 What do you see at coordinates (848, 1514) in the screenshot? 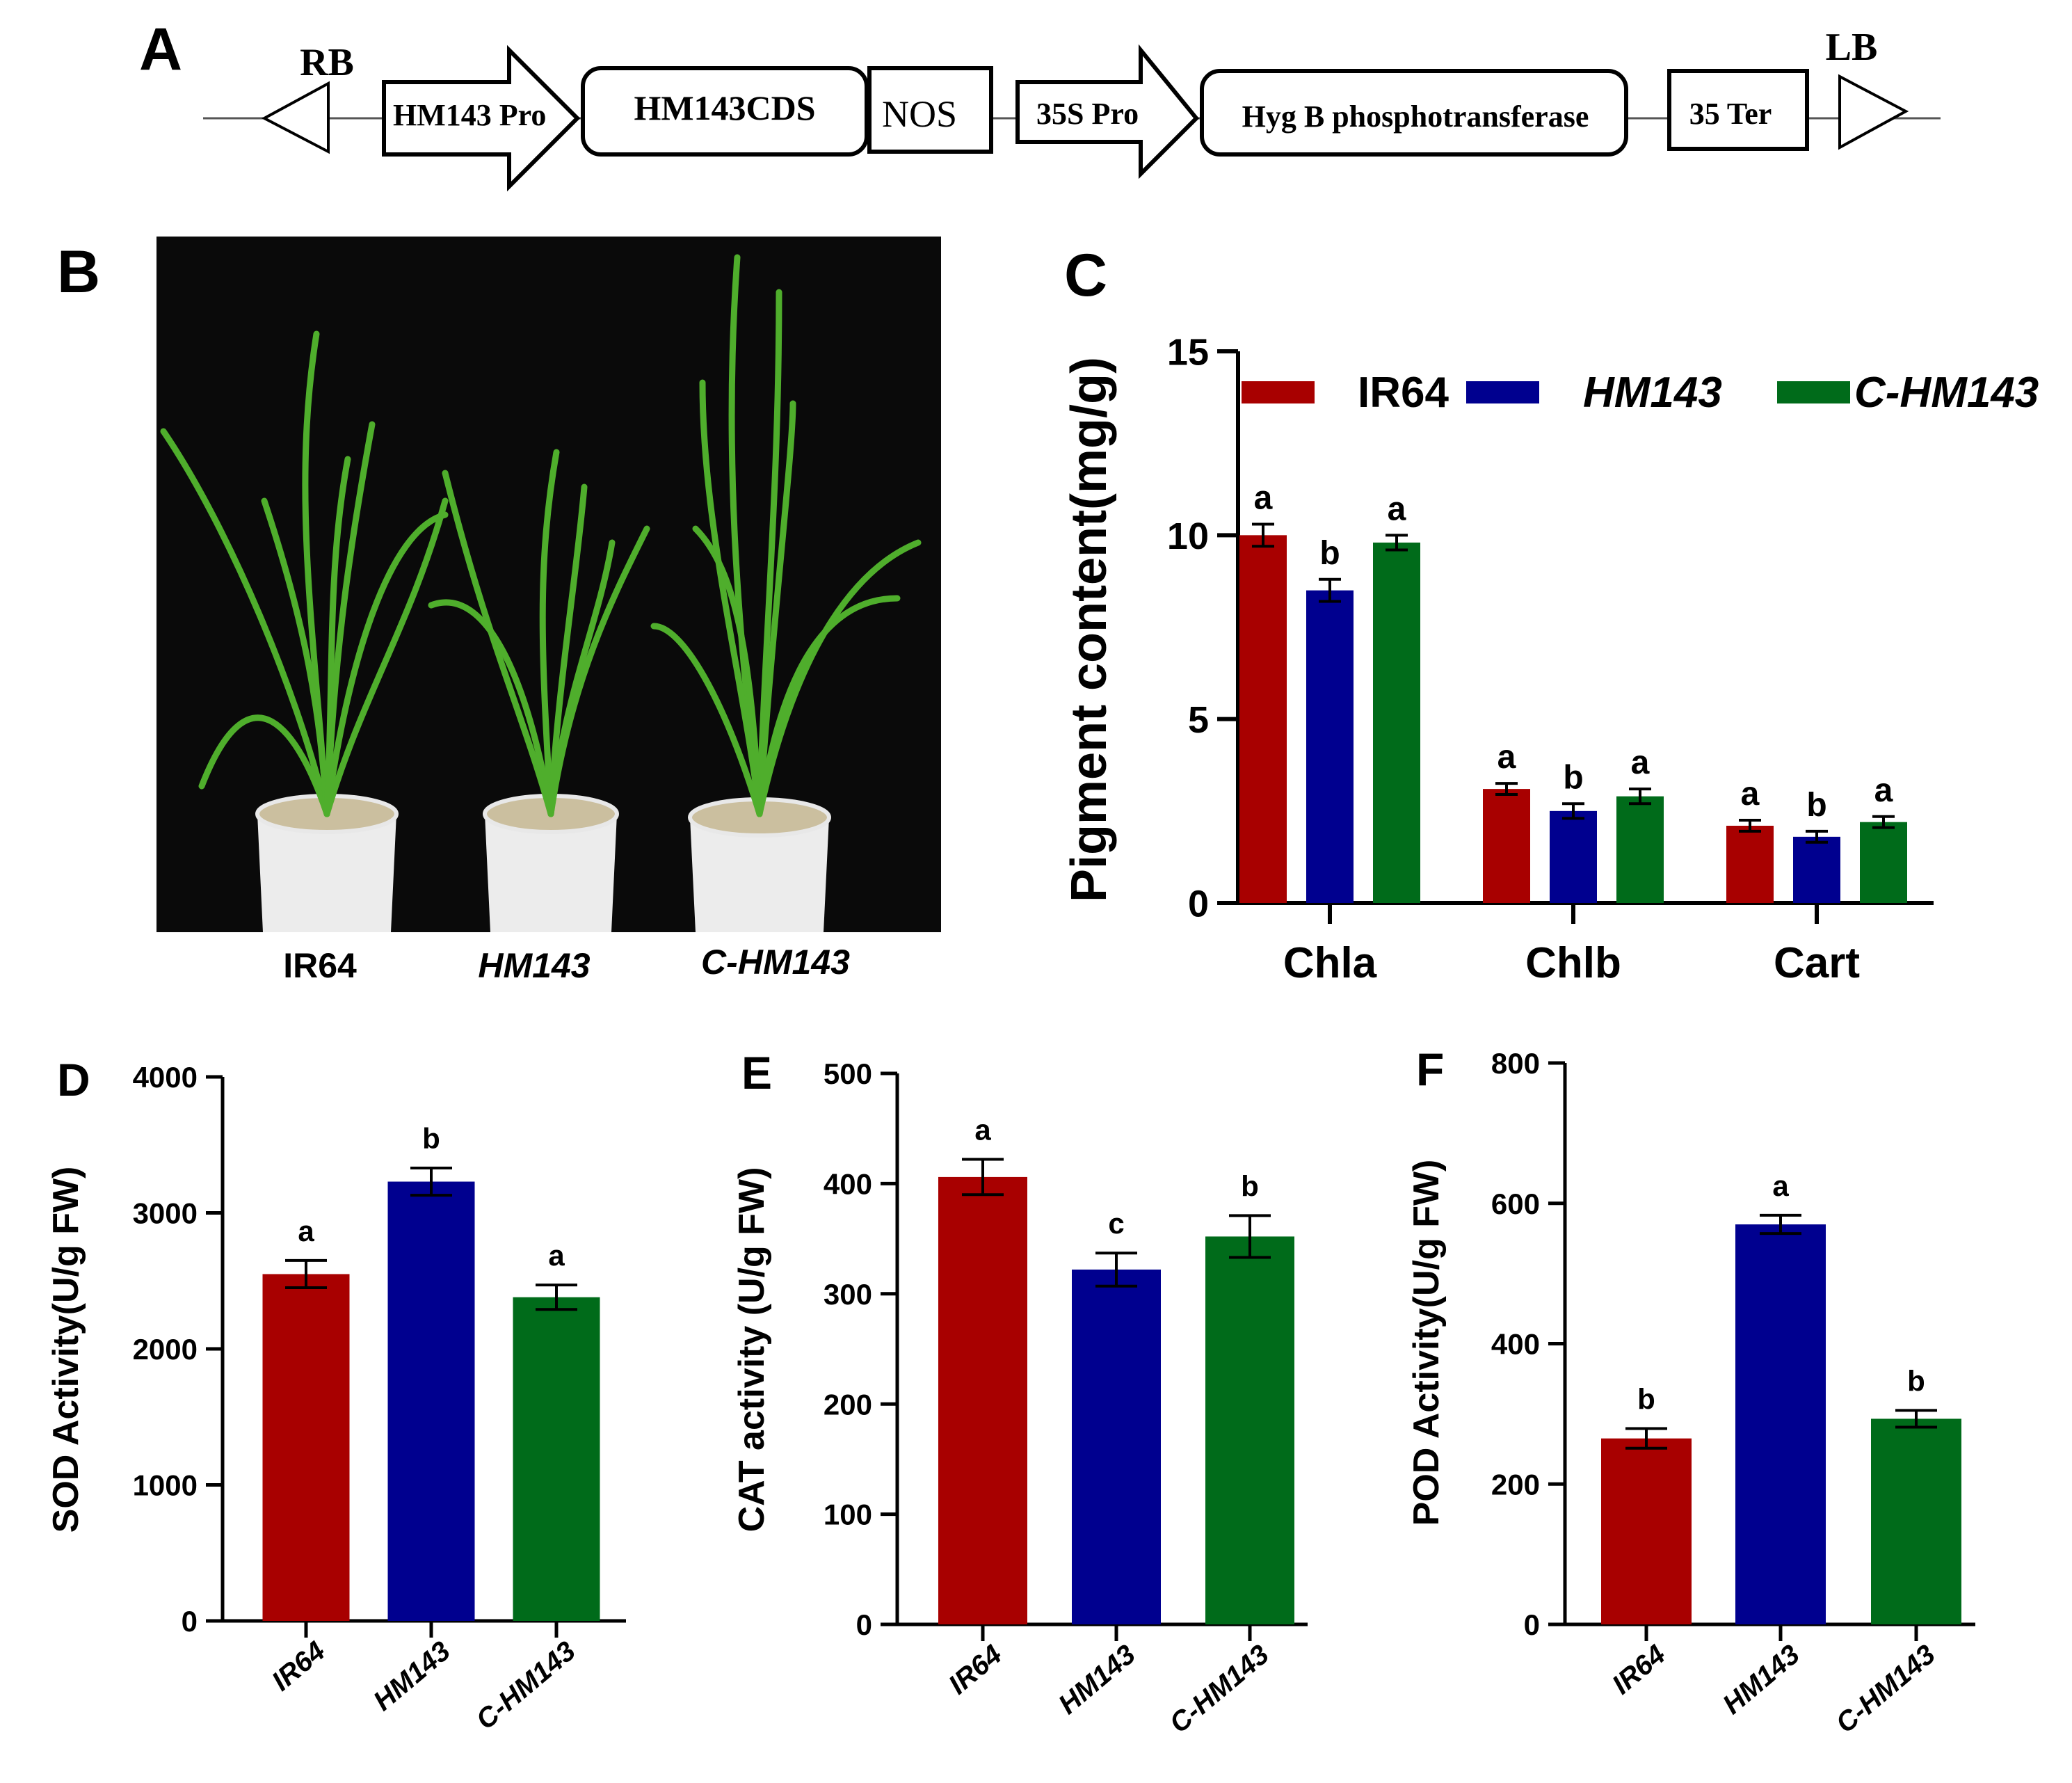
I see `chart-e-y-tick-label: 100` at bounding box center [848, 1514].